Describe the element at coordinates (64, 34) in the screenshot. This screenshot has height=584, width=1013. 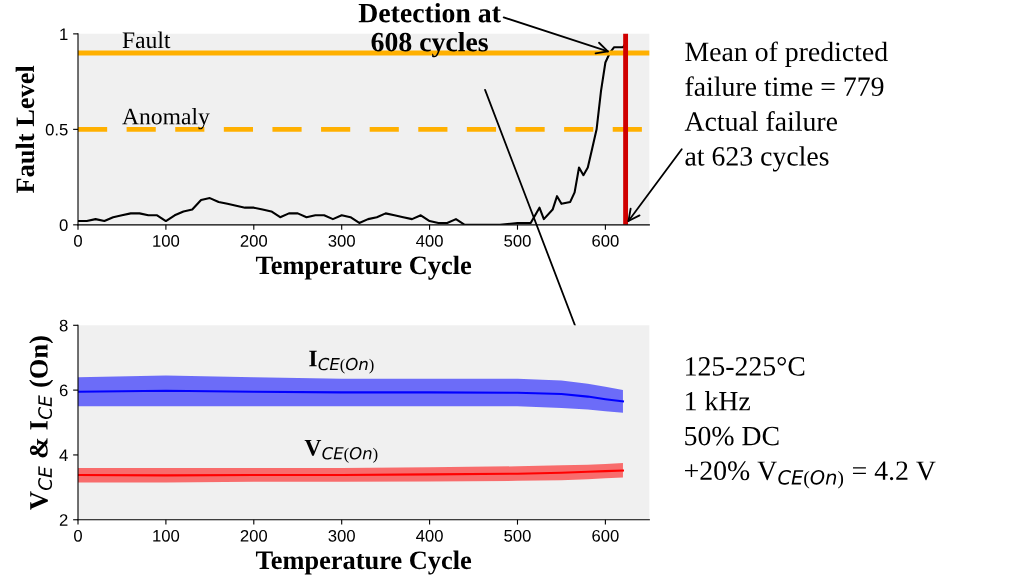
I see `y-tick-label: 1` at that location.